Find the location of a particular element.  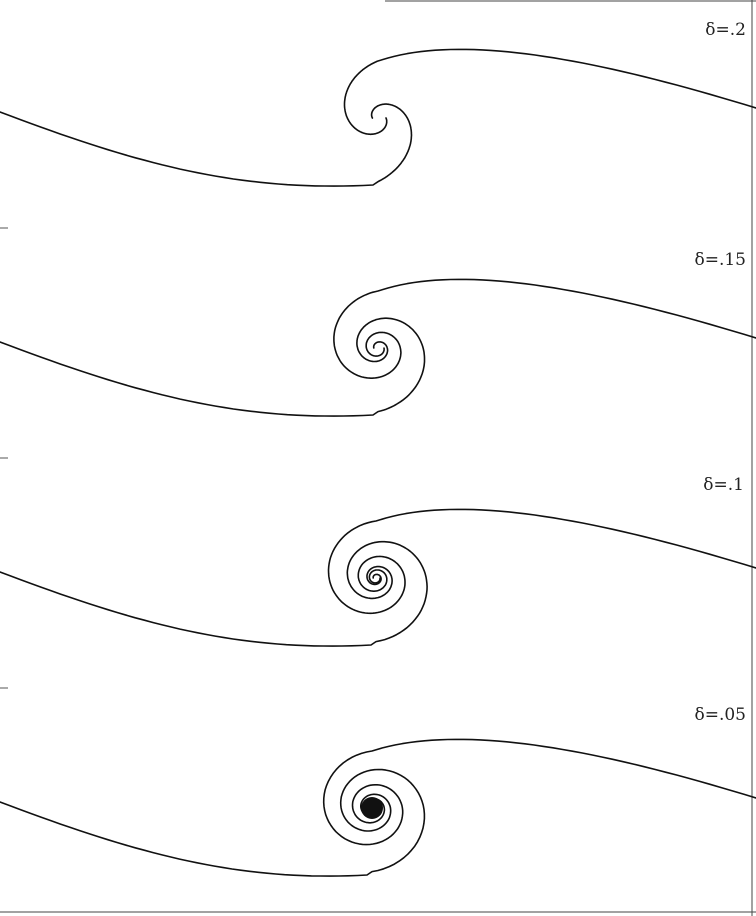

delta-label: δ=.15 is located at coordinates (720, 260).